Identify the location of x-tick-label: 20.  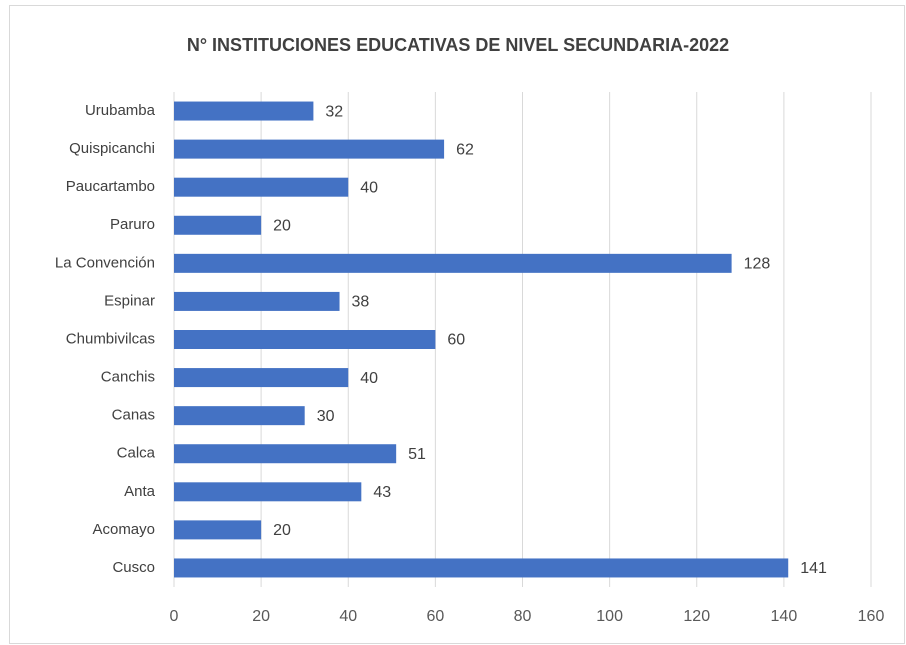
(261, 616).